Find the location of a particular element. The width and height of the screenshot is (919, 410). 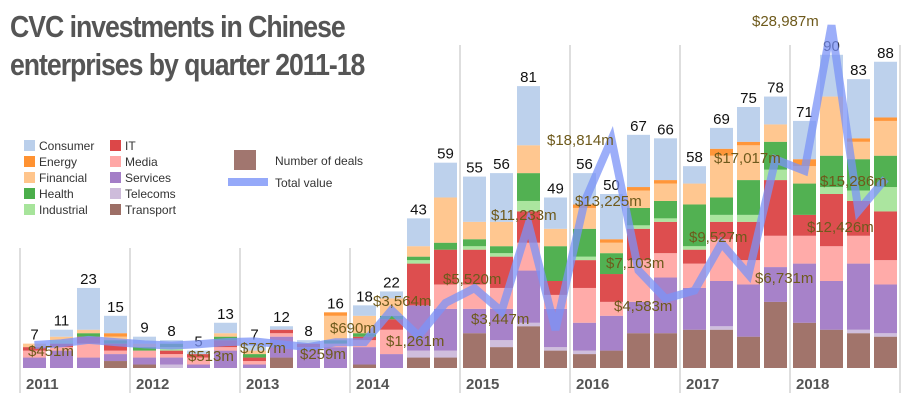

deal-count-label: 15 is located at coordinates (115, 307).